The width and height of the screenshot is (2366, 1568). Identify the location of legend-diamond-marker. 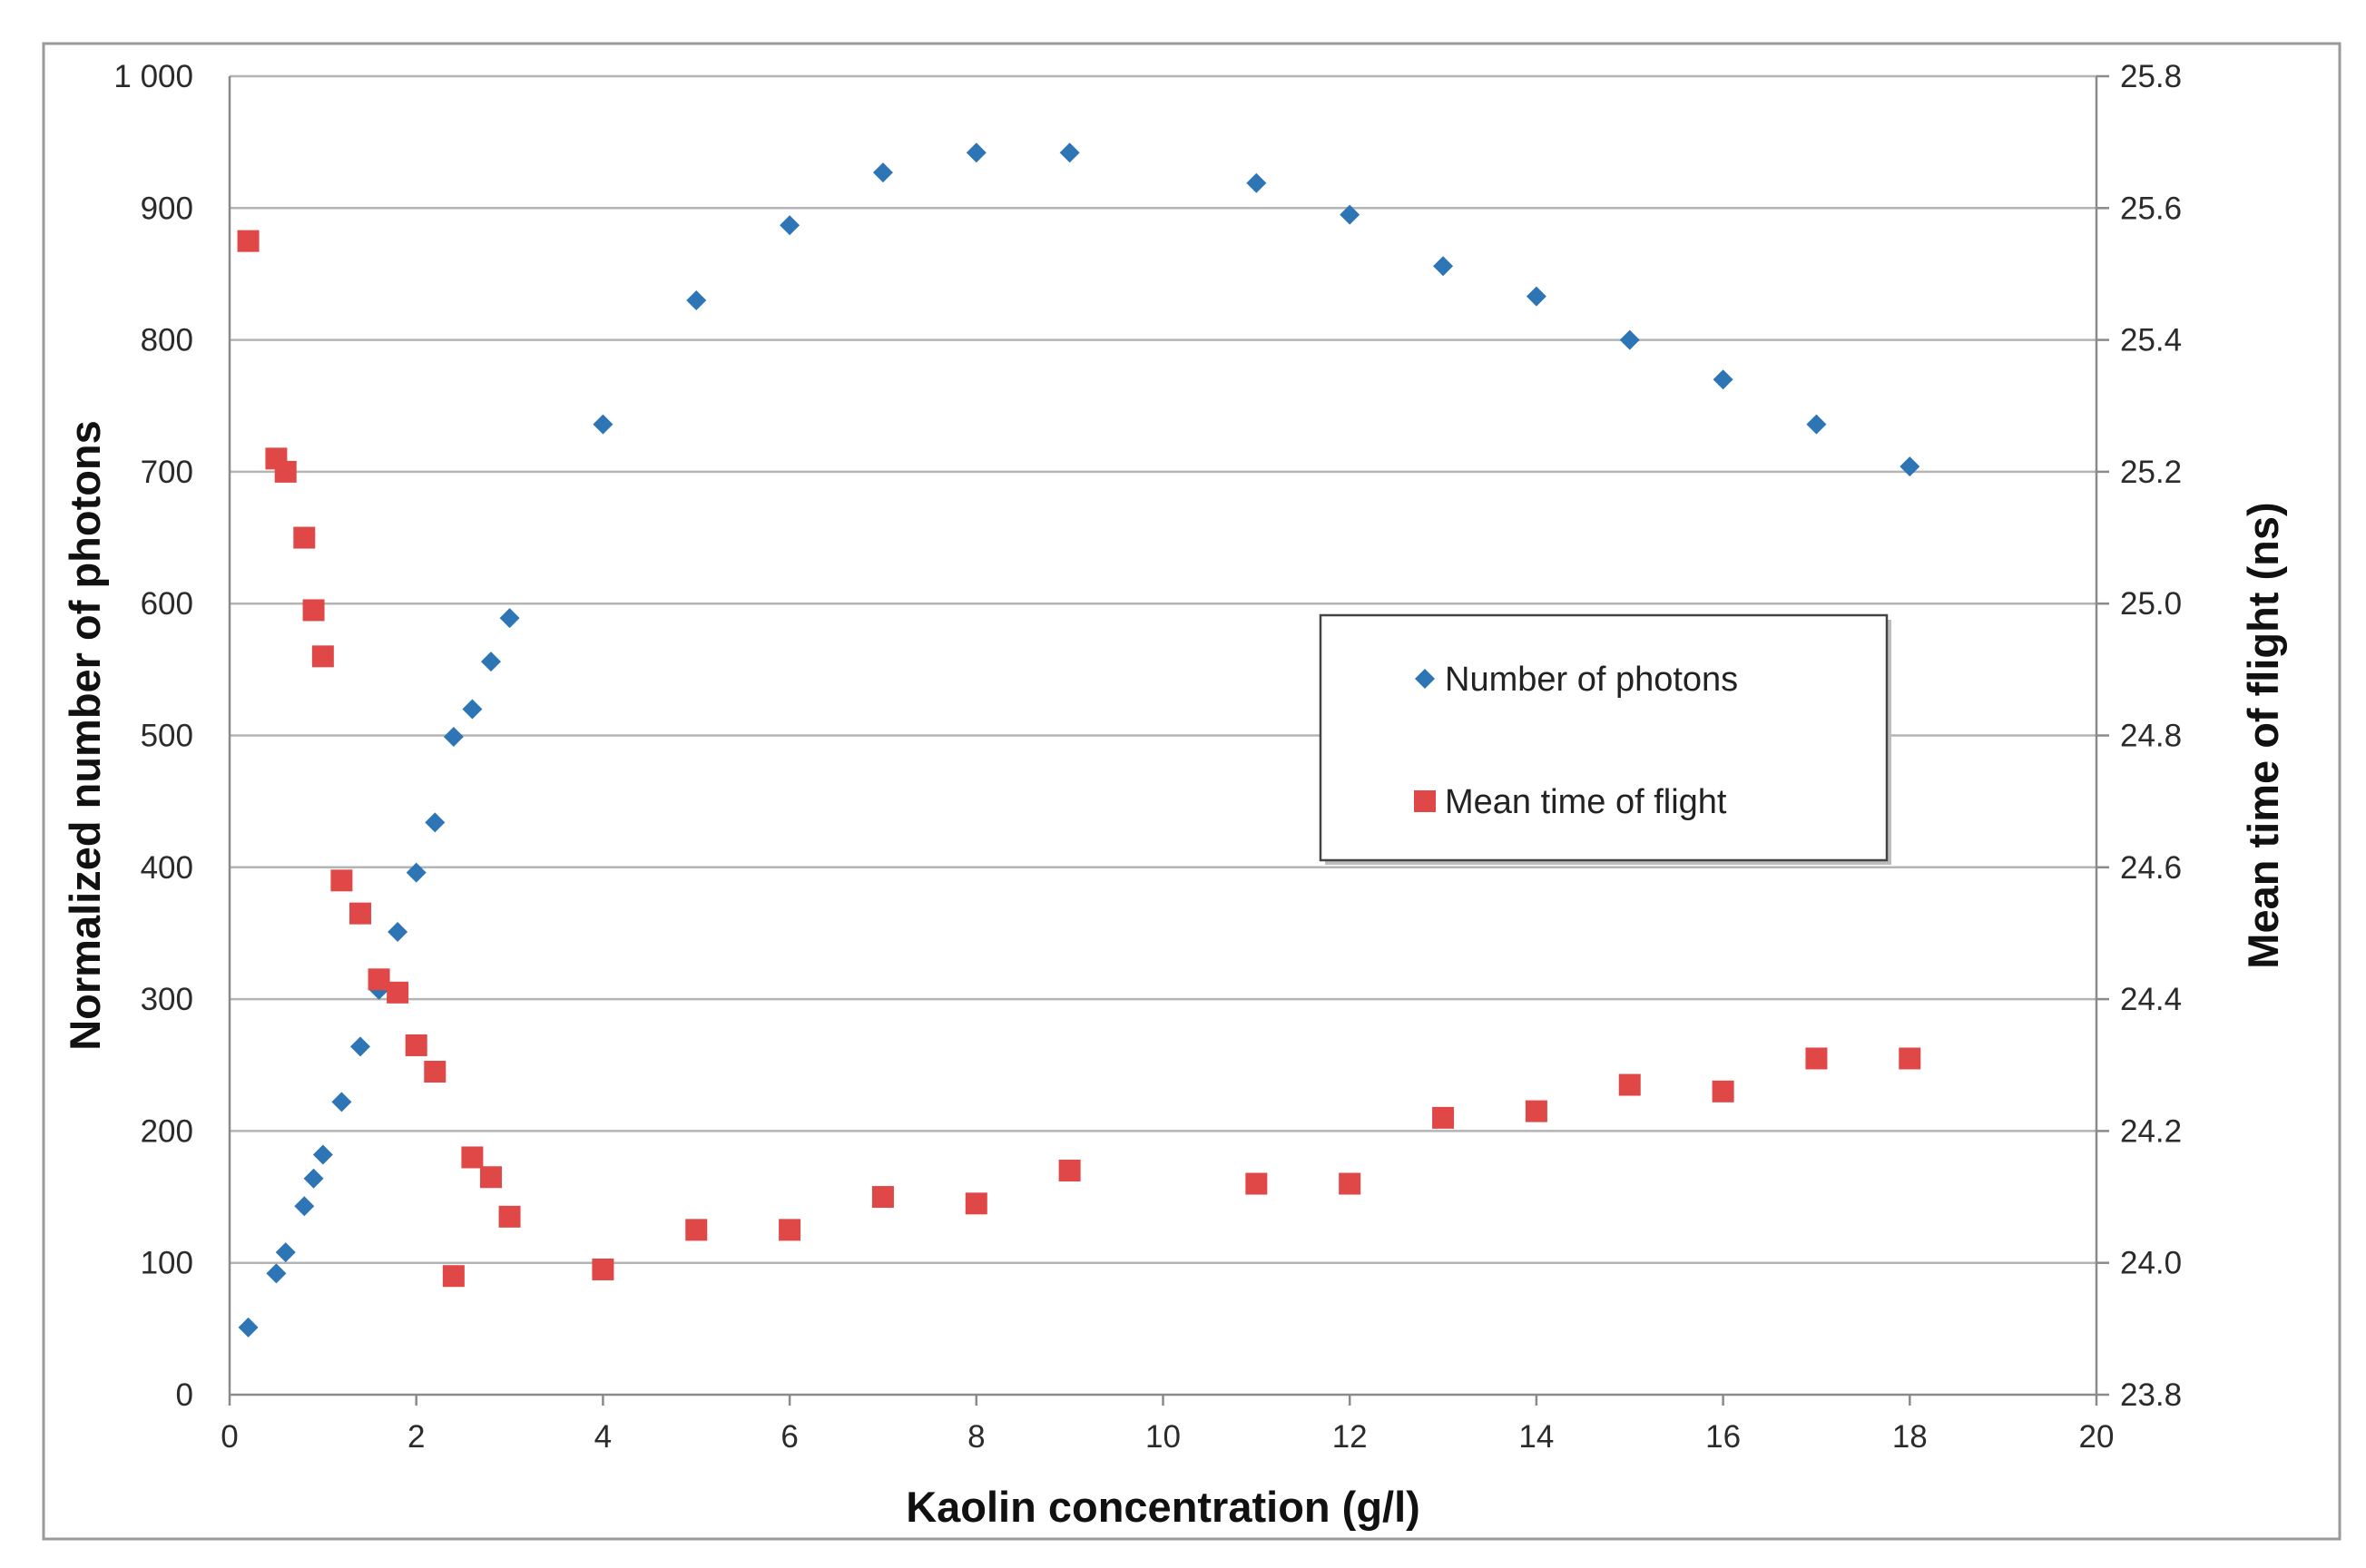
(1425, 679).